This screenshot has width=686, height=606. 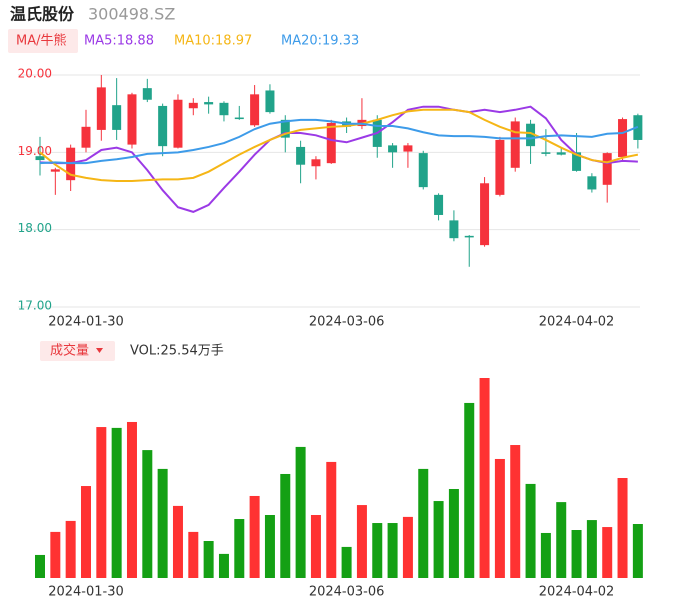 I want to click on y-tick-label: 19.00, so click(x=35, y=151).